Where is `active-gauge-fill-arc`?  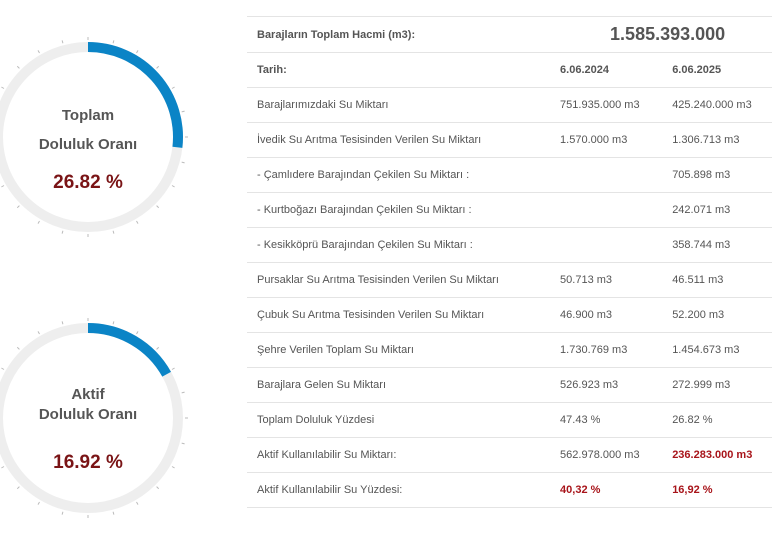
active-gauge-fill-arc is located at coordinates (129, 350).